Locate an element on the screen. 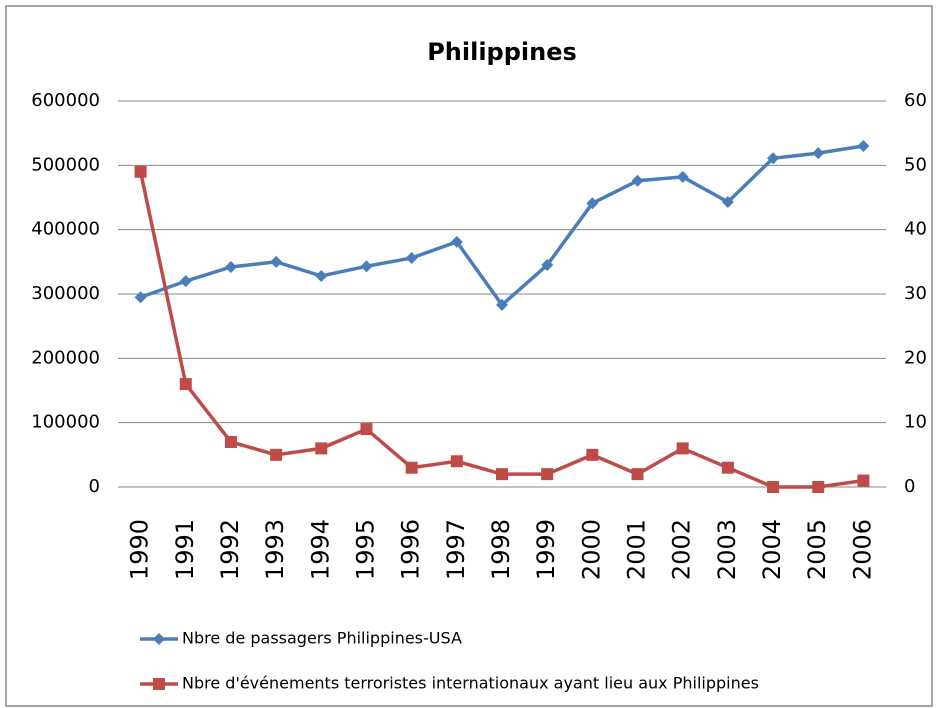 The width and height of the screenshot is (938, 708). y-tick-label: 200000 is located at coordinates (65, 357).